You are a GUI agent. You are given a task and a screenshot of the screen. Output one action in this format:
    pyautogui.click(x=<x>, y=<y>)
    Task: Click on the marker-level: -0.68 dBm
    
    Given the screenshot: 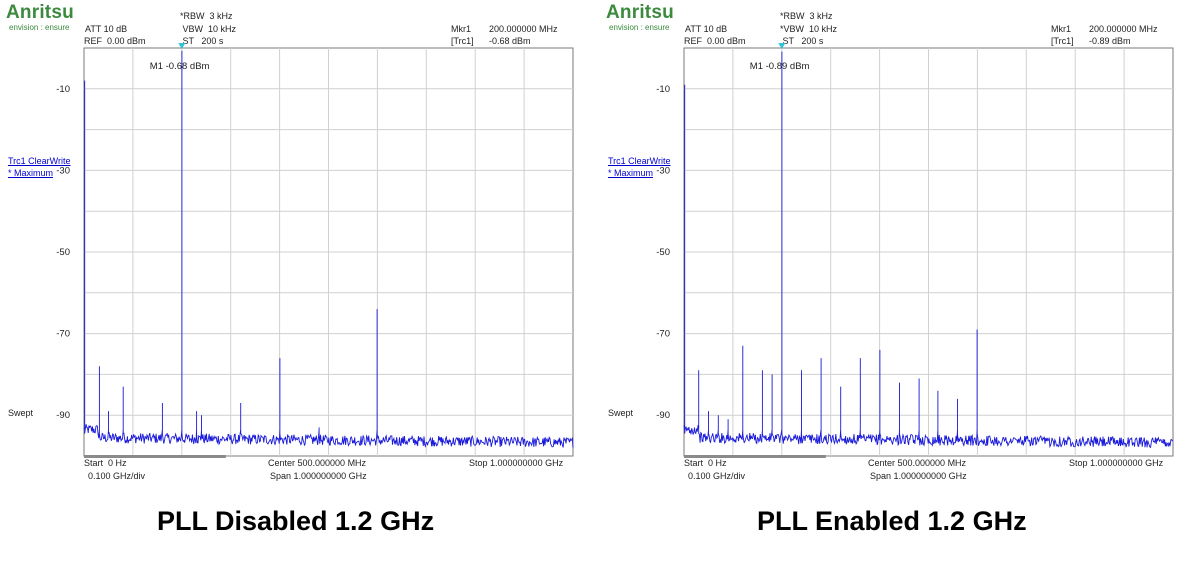 What is the action you would take?
    pyautogui.click(x=510, y=41)
    